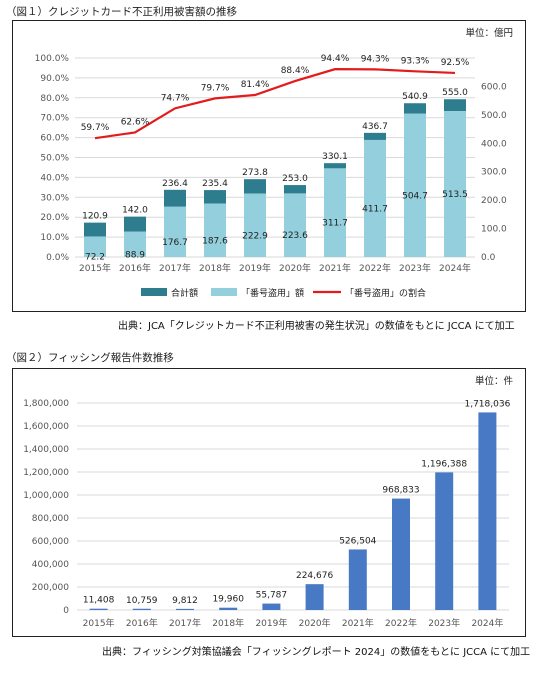 The width and height of the screenshot is (536, 675). I want to click on y-left-tick-label: 20.0%, so click(54, 218).